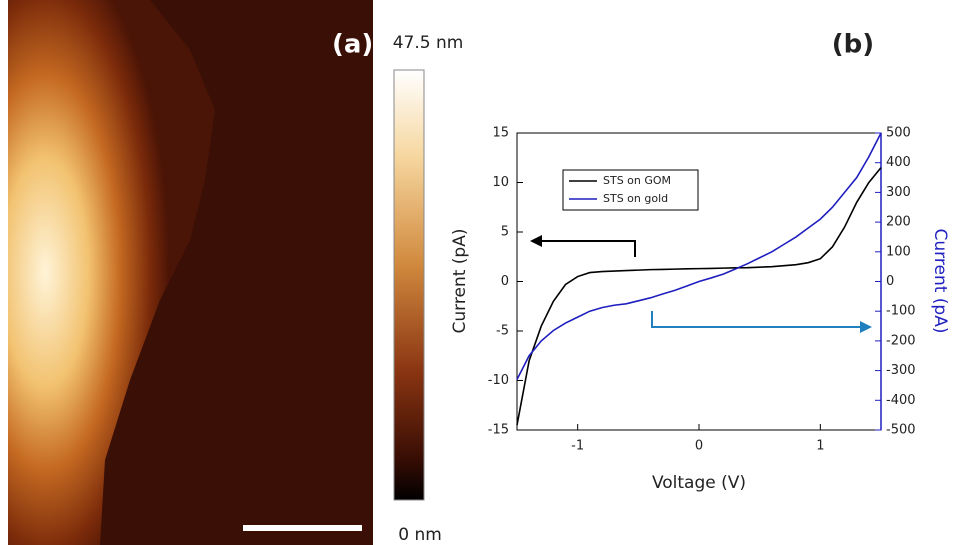 This screenshot has height=545, width=953. I want to click on legend-label: STS on gold, so click(635, 198).